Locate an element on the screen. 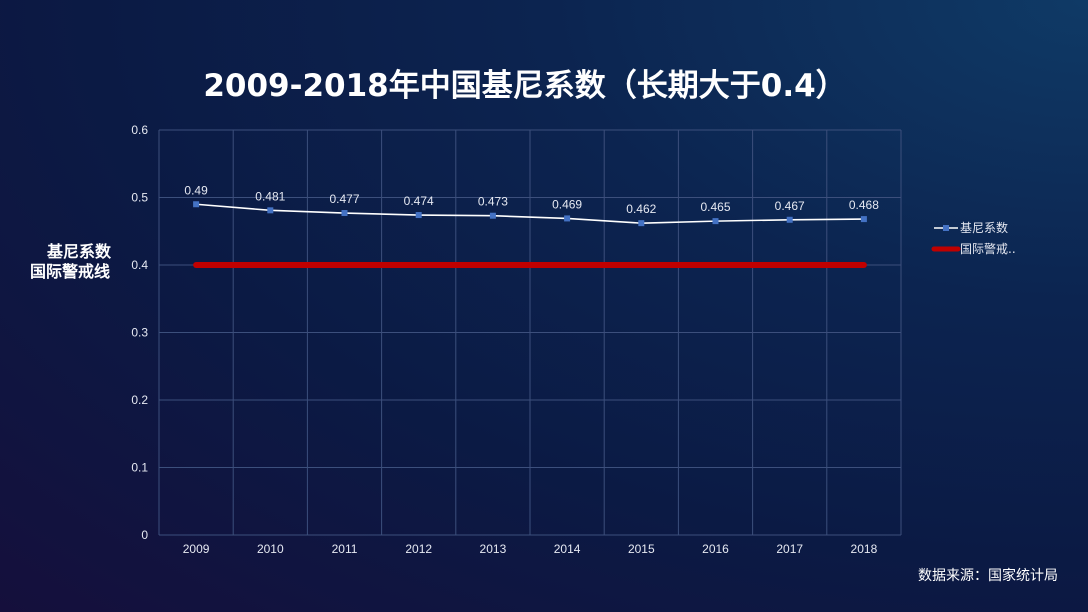 Image resolution: width=1088 pixels, height=612 pixels. x-tick-label: 2017 is located at coordinates (789, 549).